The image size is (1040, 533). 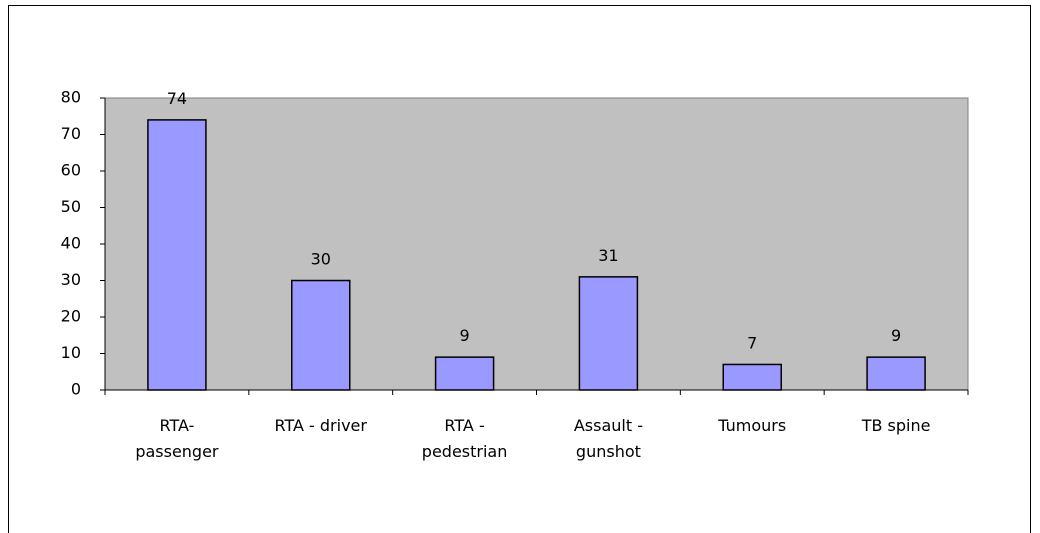 What do you see at coordinates (71, 170) in the screenshot?
I see `y-tick-label: 60` at bounding box center [71, 170].